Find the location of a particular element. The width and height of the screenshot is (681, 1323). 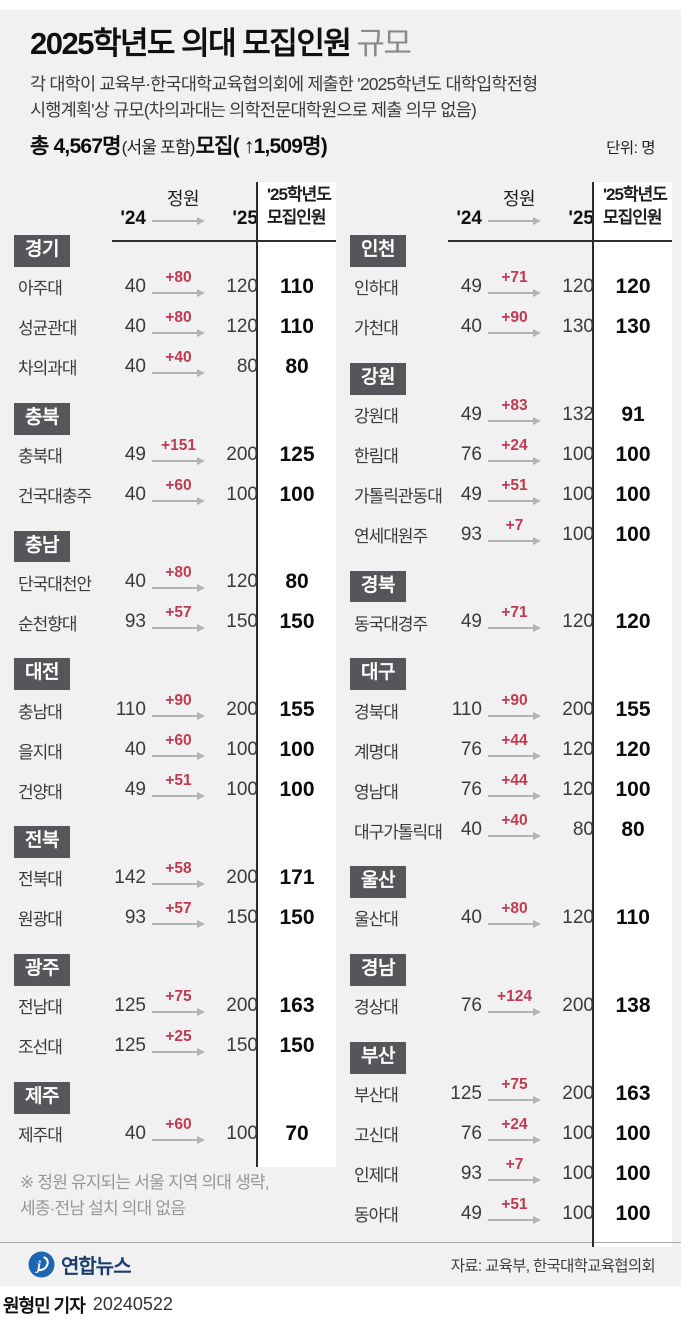

year-to-label: '25 is located at coordinates (245, 218).